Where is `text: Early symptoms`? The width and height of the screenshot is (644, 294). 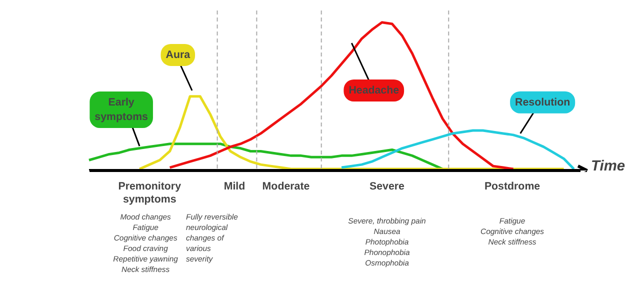
text: Early symptoms is located at coordinates (121, 109).